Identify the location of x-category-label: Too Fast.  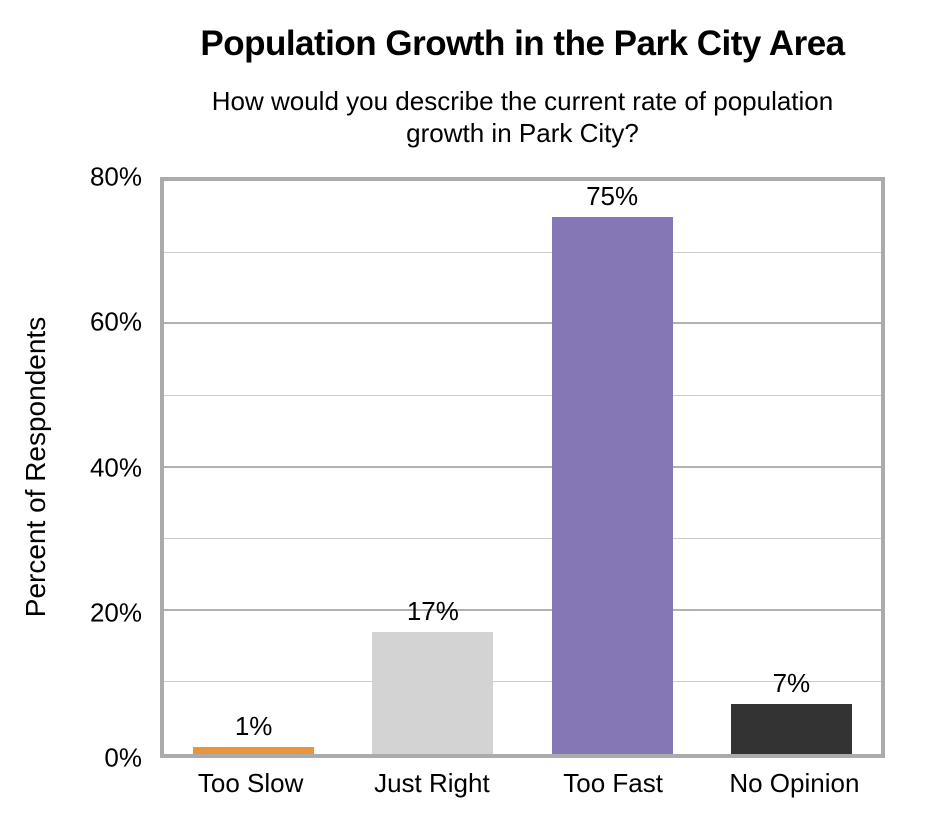
(613, 783).